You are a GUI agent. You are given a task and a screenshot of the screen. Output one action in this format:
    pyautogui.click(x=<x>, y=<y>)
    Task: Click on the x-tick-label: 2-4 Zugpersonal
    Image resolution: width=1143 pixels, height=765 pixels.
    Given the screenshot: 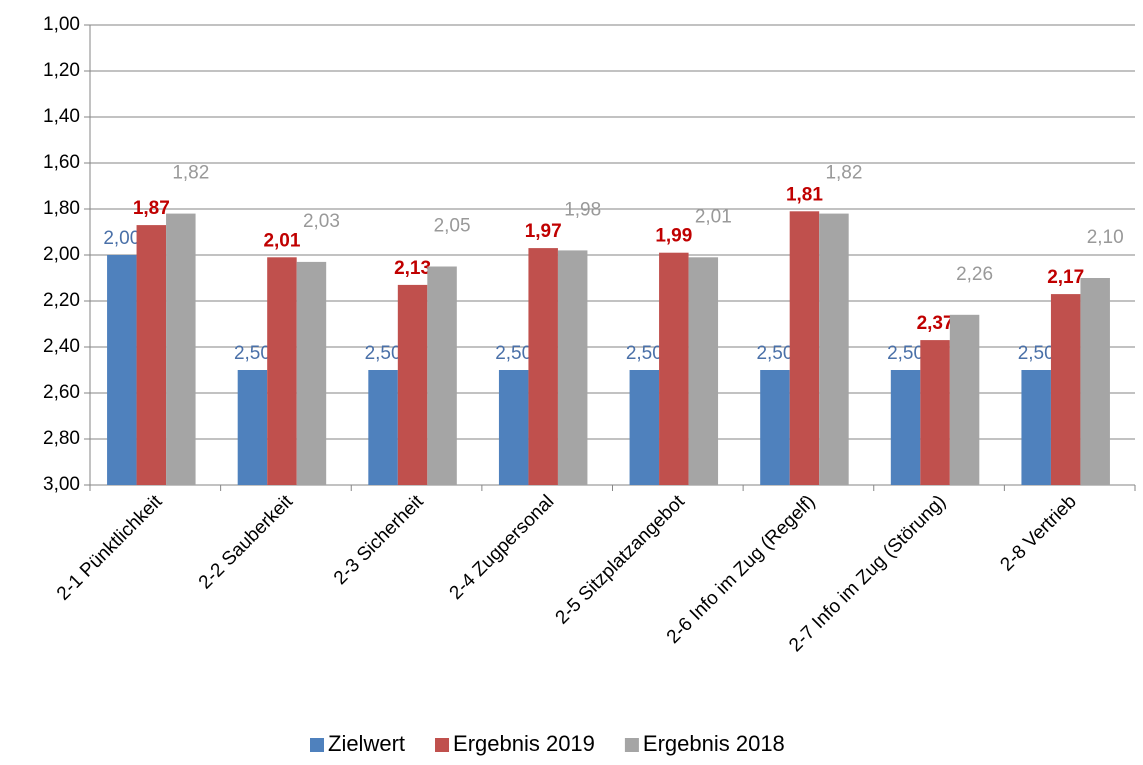 What is the action you would take?
    pyautogui.click(x=502, y=547)
    